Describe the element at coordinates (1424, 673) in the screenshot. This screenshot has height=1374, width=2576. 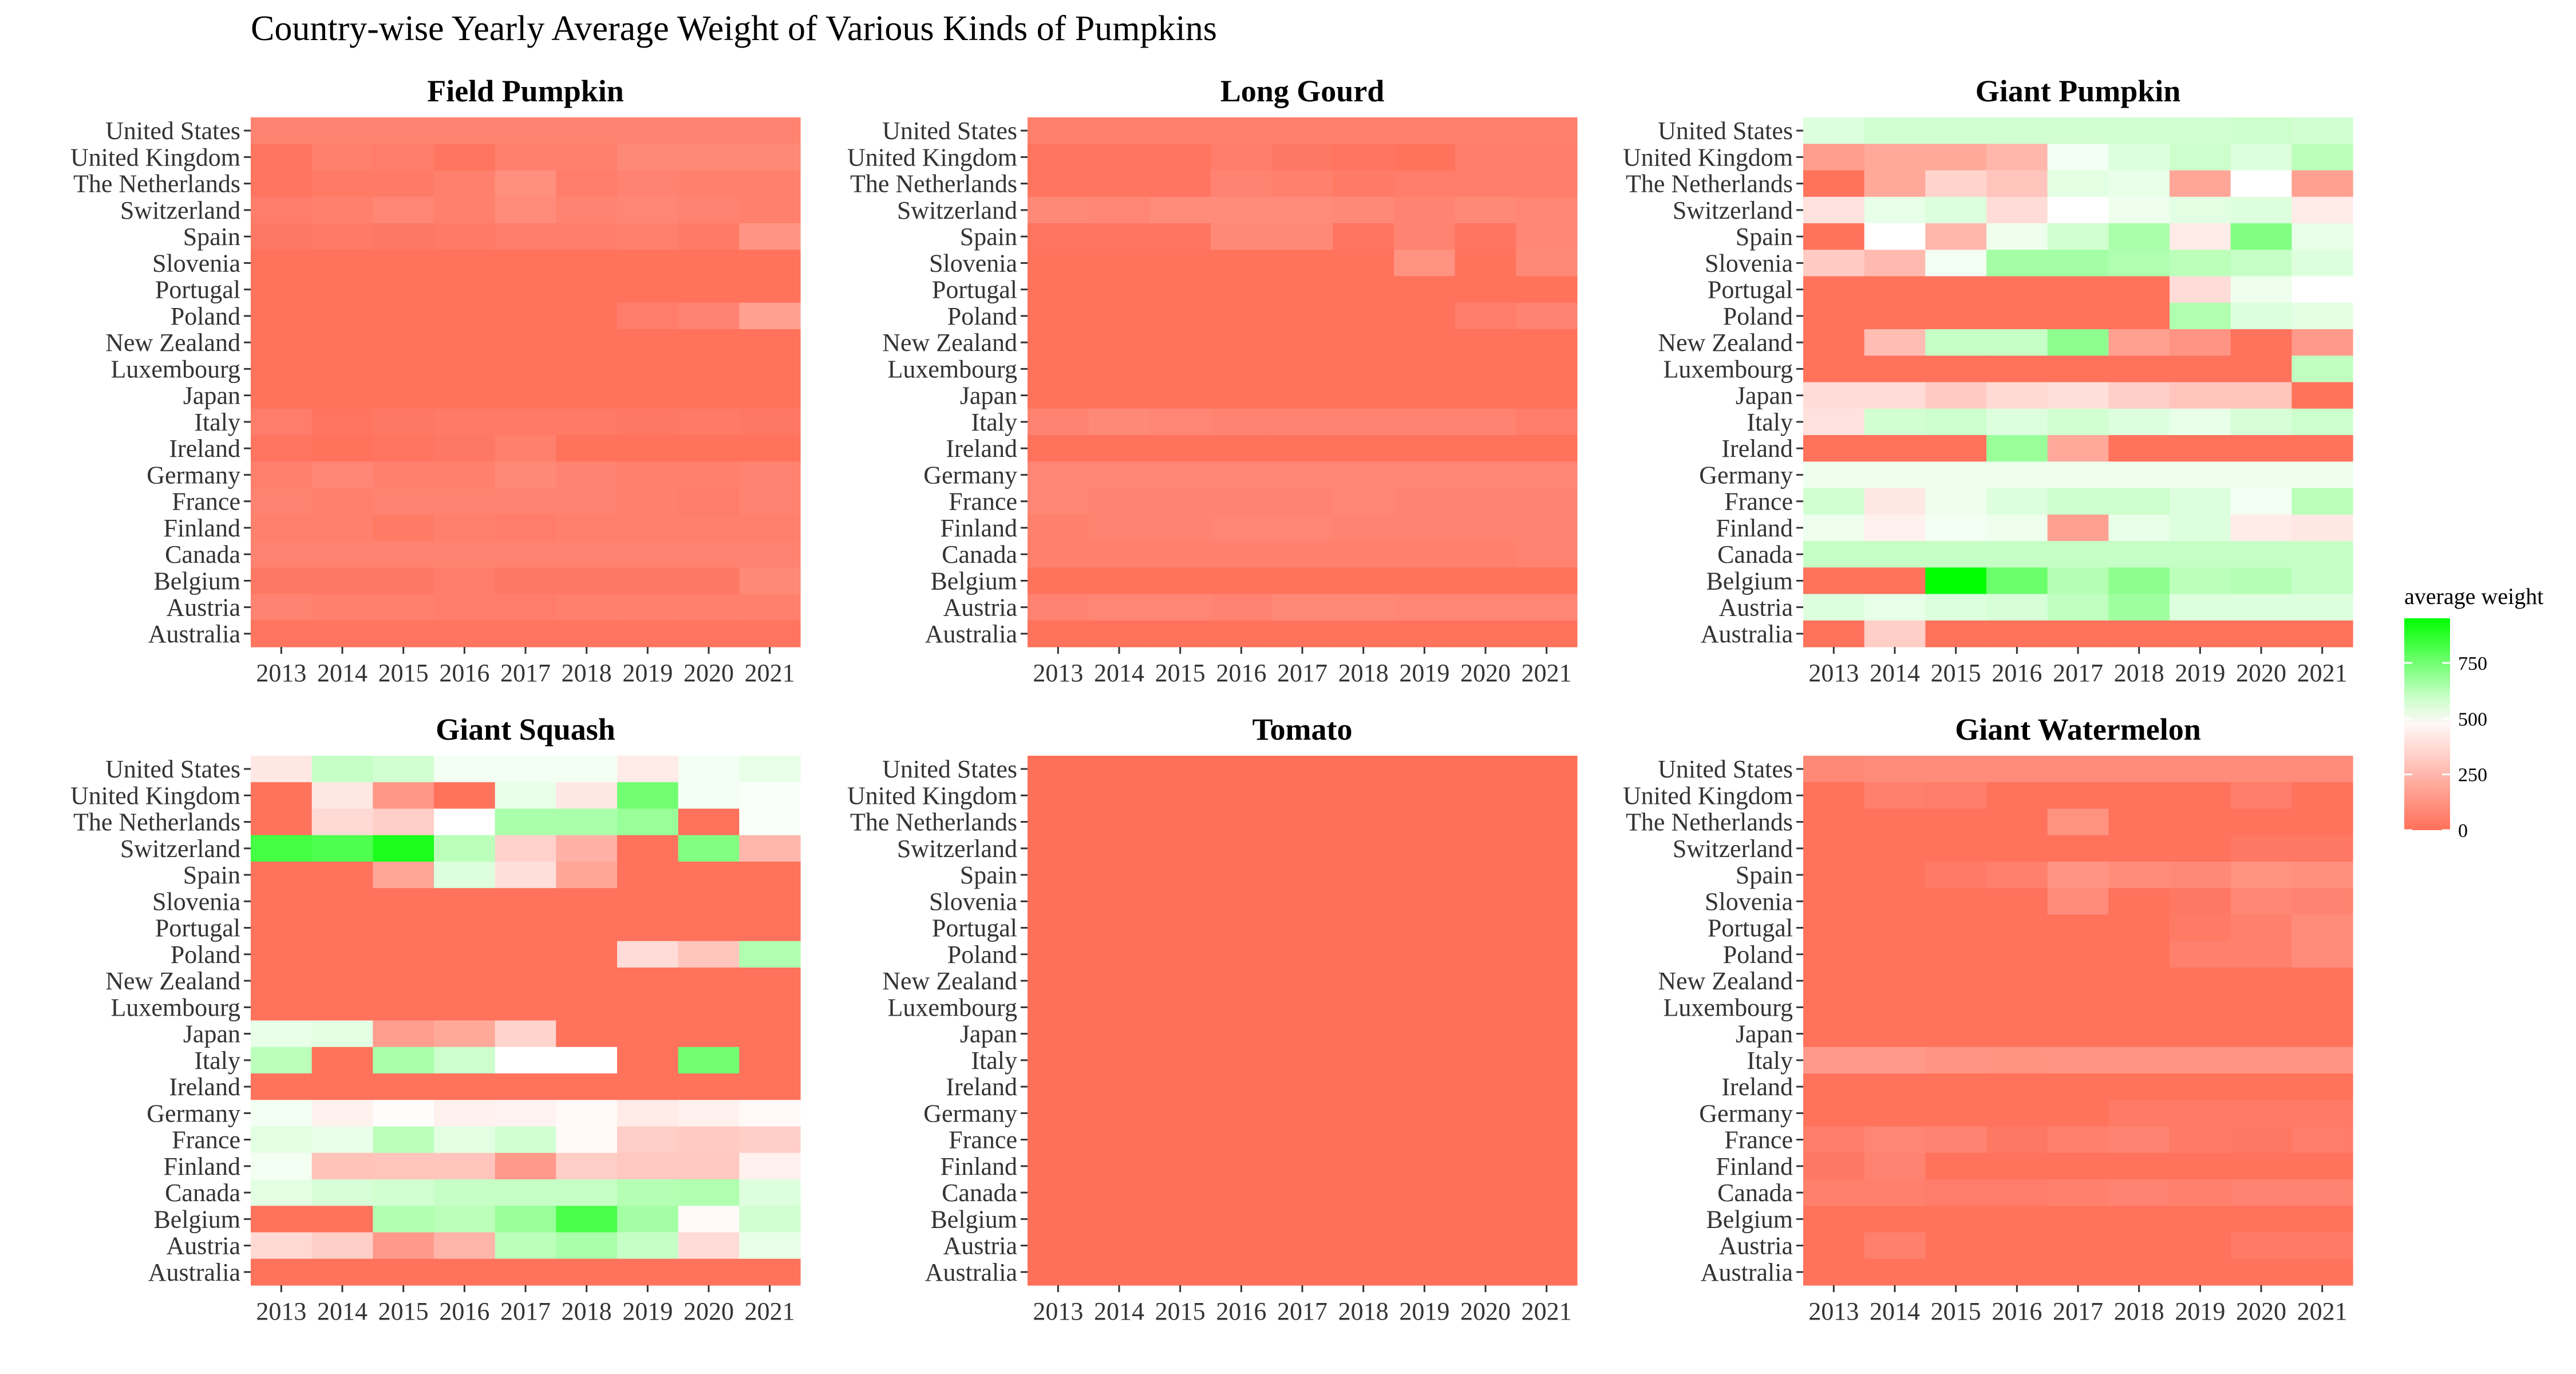
I see `x-tick-label: 2019` at that location.